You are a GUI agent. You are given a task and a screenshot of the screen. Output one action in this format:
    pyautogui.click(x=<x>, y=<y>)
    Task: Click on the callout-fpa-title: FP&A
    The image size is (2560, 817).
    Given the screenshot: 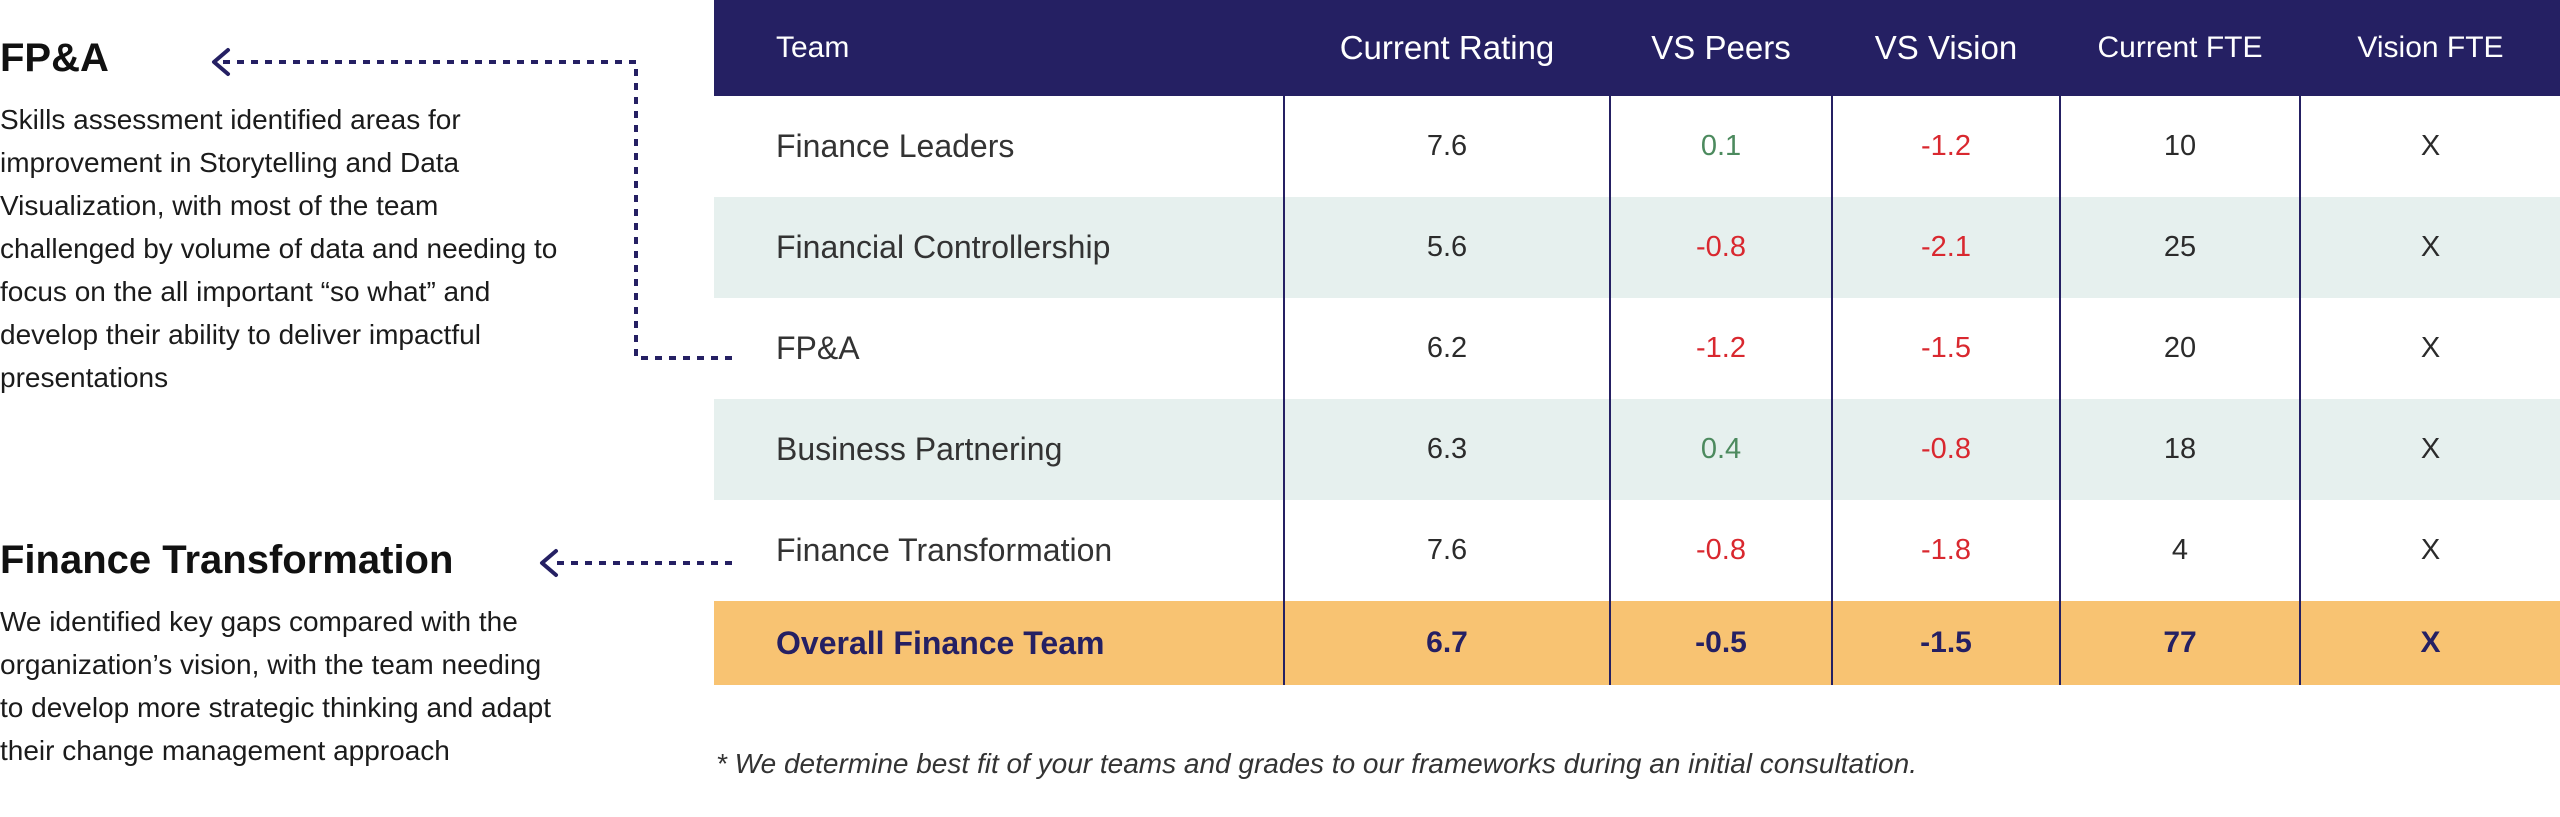 What is the action you would take?
    pyautogui.click(x=54, y=58)
    